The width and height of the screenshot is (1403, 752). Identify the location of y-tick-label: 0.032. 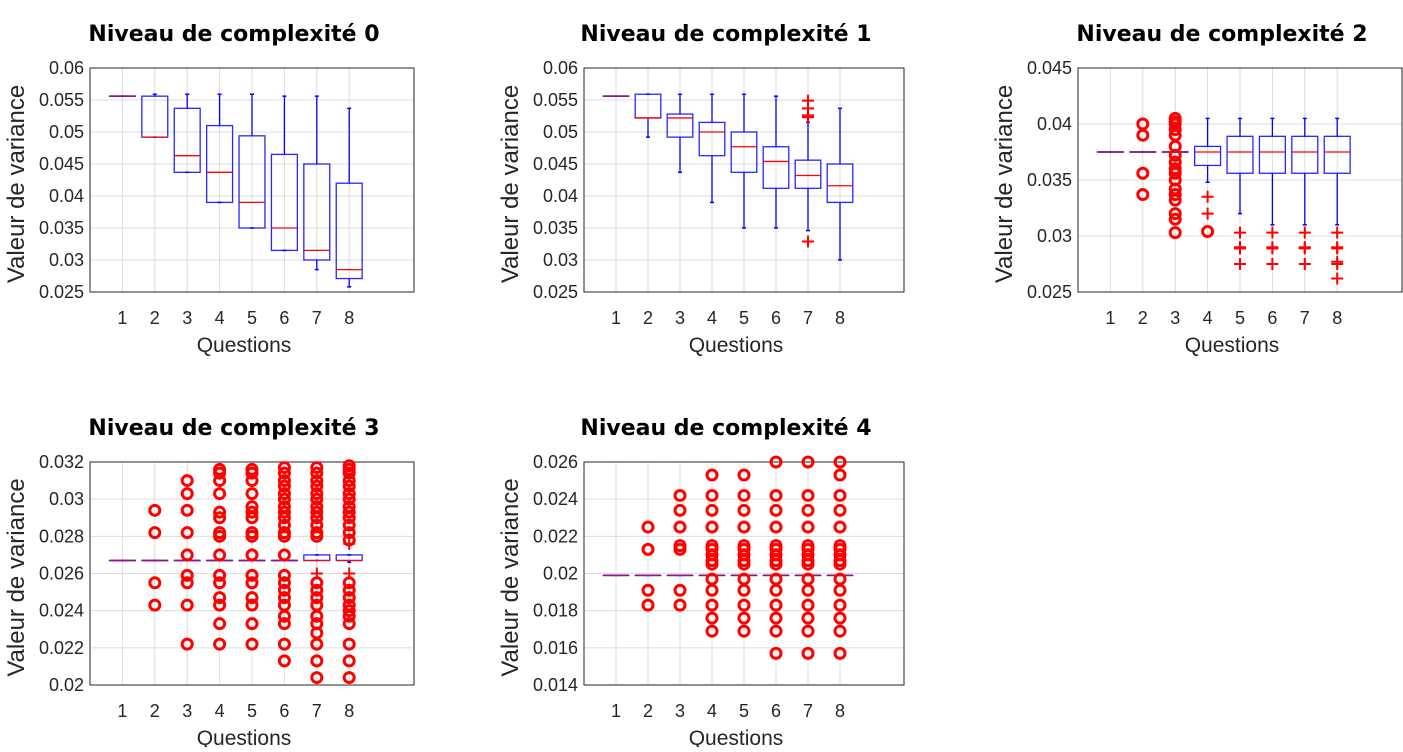
(61, 462).